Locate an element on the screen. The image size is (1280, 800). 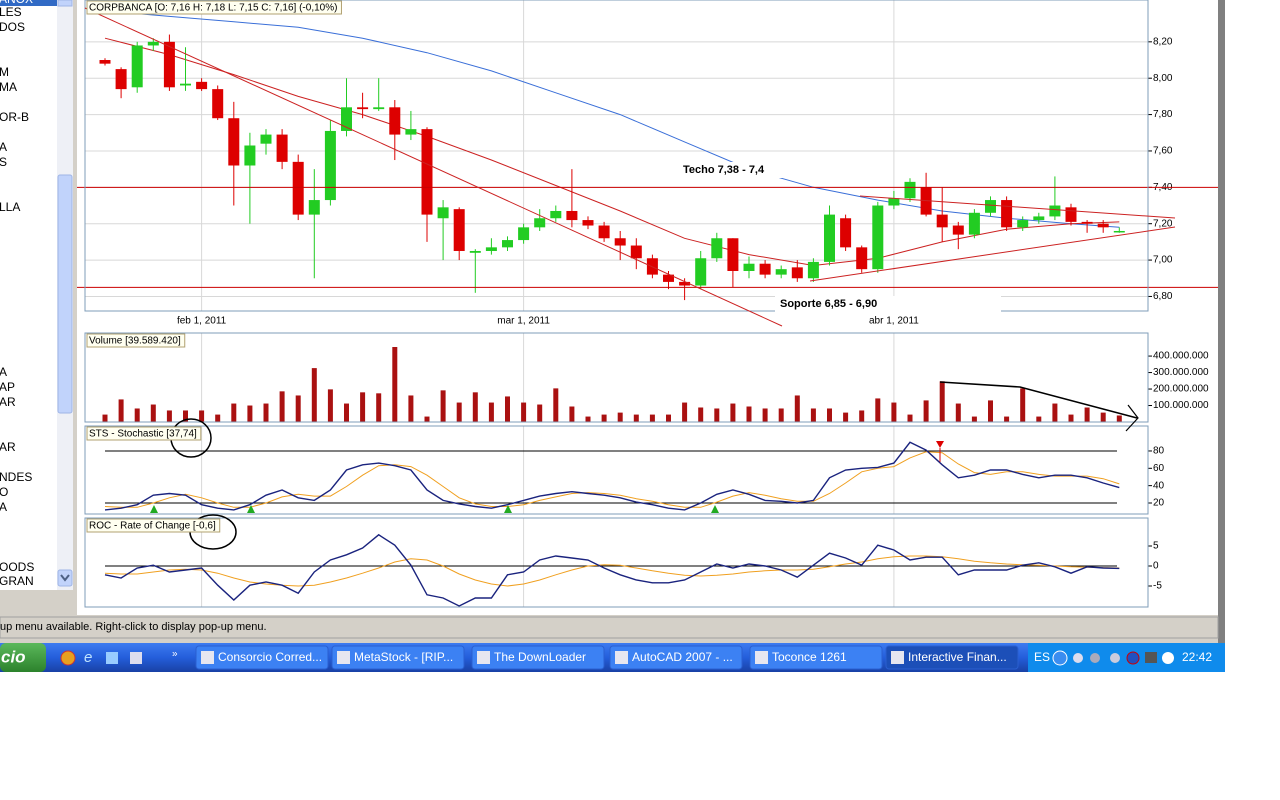
ie-icon: e is located at coordinates (88, 657).